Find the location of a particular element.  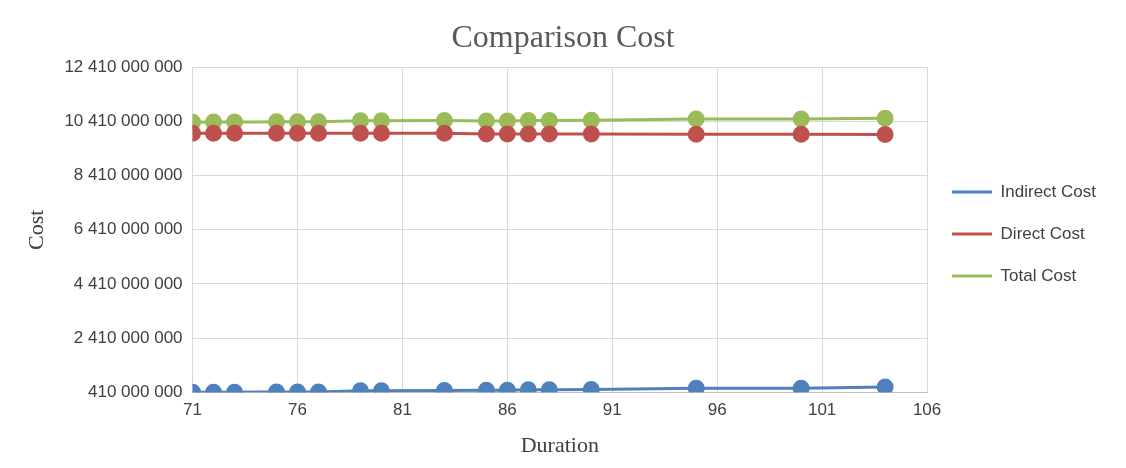

legend-label: Indirect Cost is located at coordinates (1048, 191).